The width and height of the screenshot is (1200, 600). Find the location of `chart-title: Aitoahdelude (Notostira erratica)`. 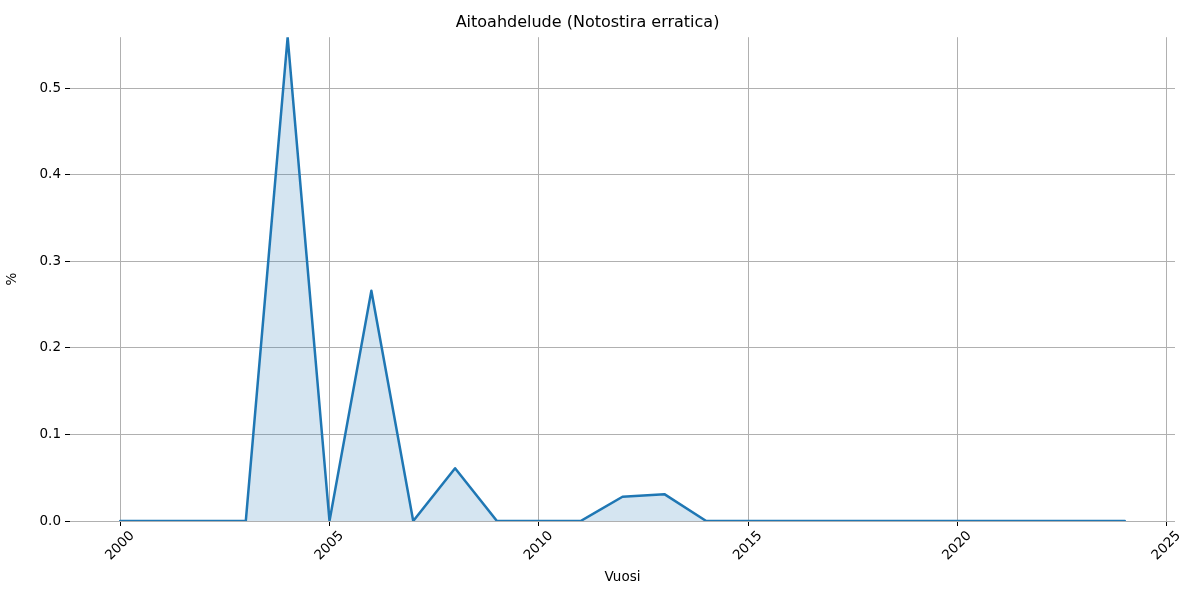

chart-title: Aitoahdelude (Notostira erratica) is located at coordinates (587, 21).